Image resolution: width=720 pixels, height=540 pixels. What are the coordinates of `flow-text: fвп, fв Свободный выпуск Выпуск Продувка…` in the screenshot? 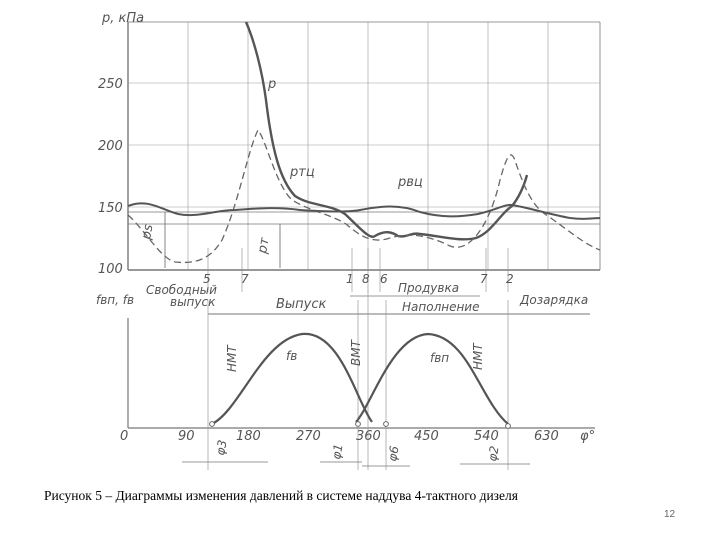 It's located at (342, 326).